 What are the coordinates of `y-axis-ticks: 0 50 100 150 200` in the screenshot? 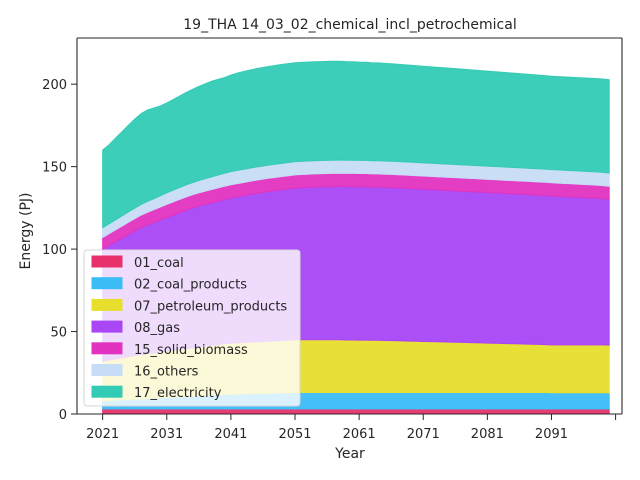 It's located at (59, 250).